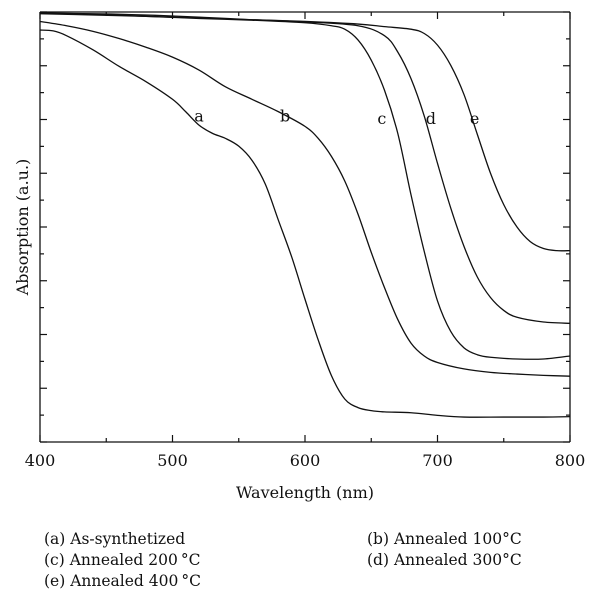  I want to click on x-tick-label: 400, so click(40, 460).